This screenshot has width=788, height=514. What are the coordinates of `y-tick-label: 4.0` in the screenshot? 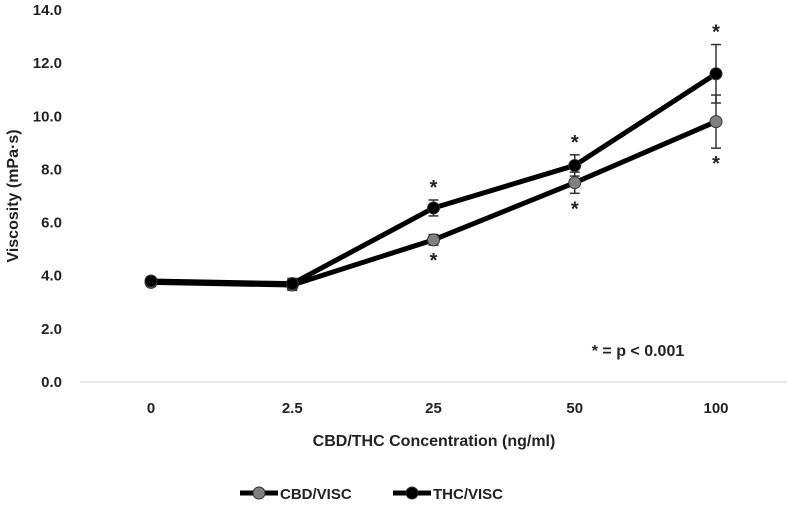 It's located at (51, 276).